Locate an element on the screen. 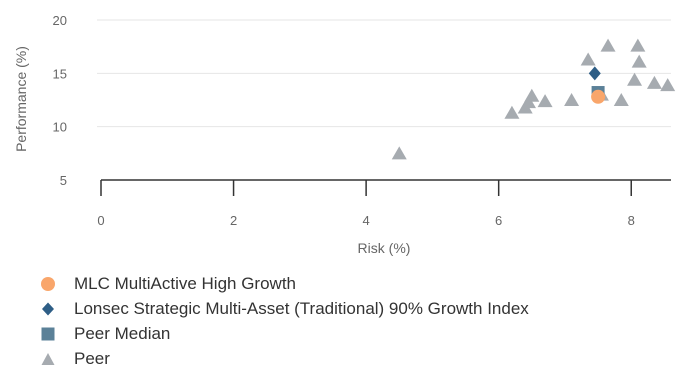 The image size is (683, 372). y-tick-label: 10 is located at coordinates (60, 127).